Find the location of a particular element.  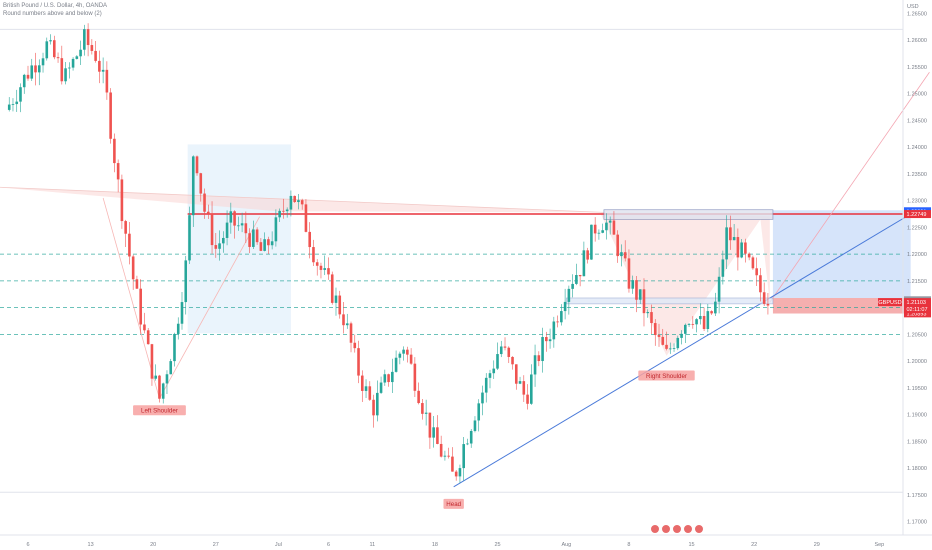

price-tag-3-bg is located at coordinates (917, 313).